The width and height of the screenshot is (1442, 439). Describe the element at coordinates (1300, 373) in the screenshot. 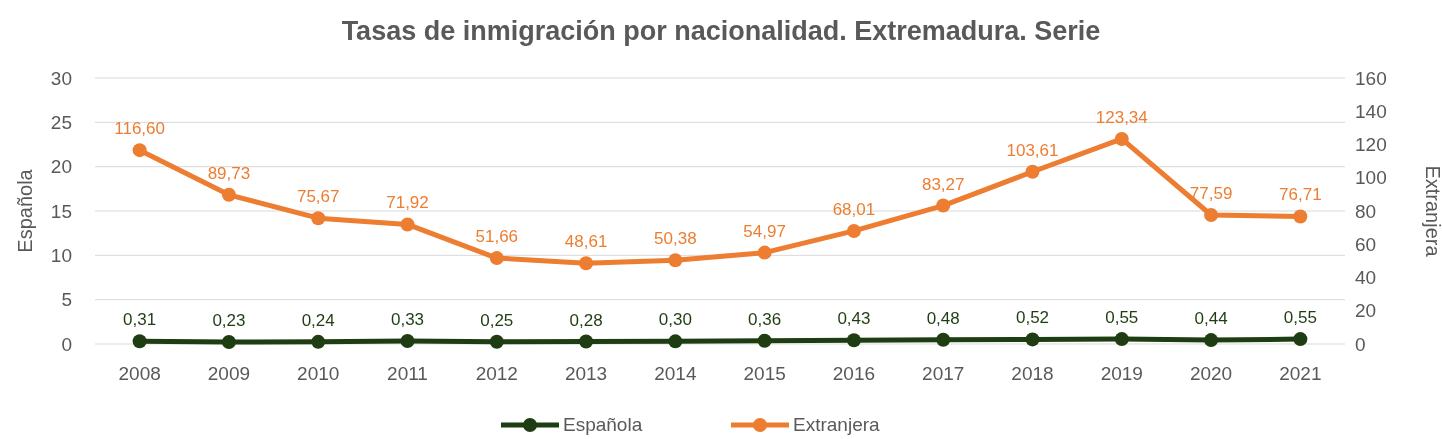

I see `x-tick-label: 2021` at that location.